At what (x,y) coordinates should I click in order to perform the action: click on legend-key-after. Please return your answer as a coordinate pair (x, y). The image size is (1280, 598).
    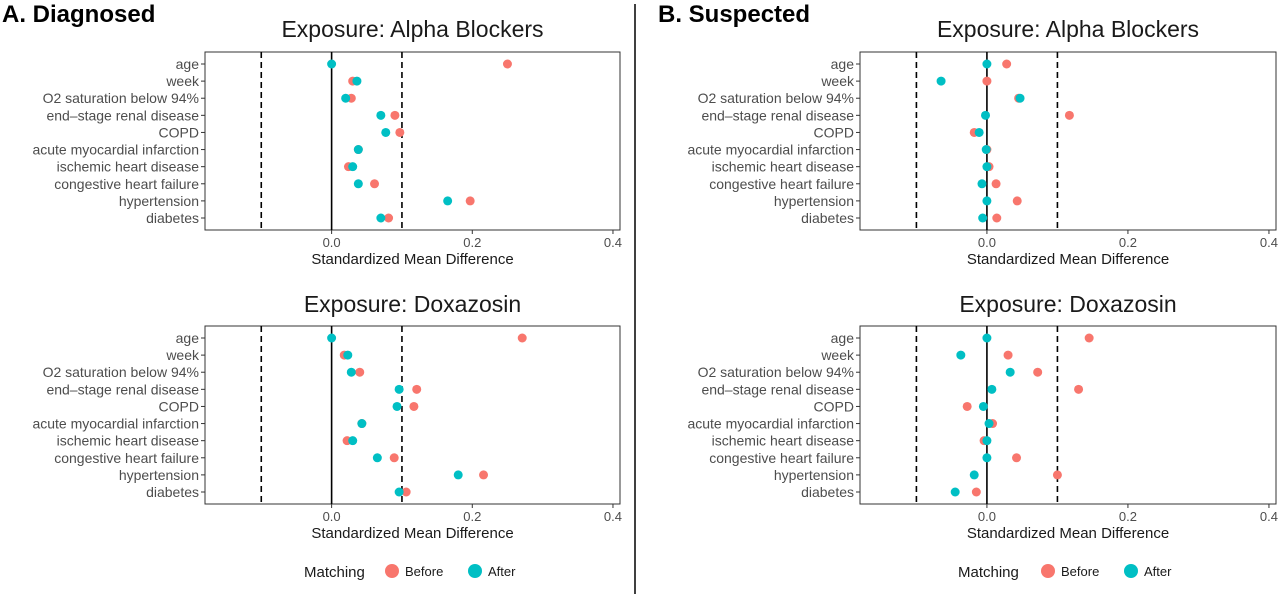
    Looking at the image, I should click on (1131, 571).